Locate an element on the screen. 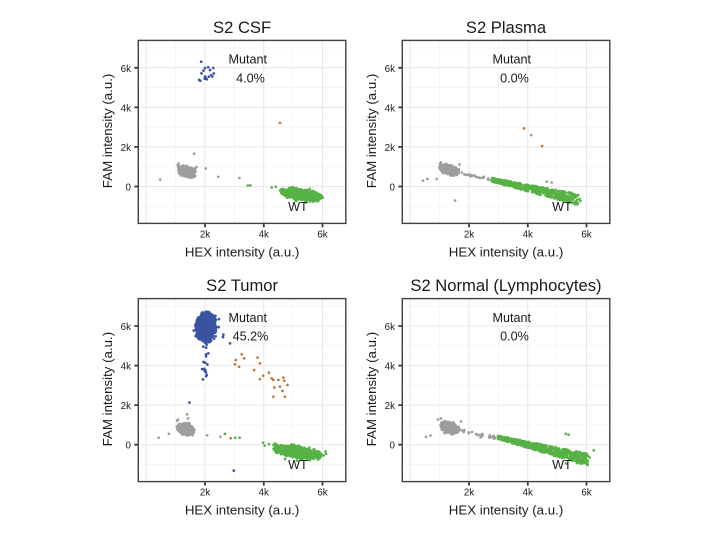 The width and height of the screenshot is (720, 540). svg-text: S2 Normal (Lymphocytes) is located at coordinates (505, 285).